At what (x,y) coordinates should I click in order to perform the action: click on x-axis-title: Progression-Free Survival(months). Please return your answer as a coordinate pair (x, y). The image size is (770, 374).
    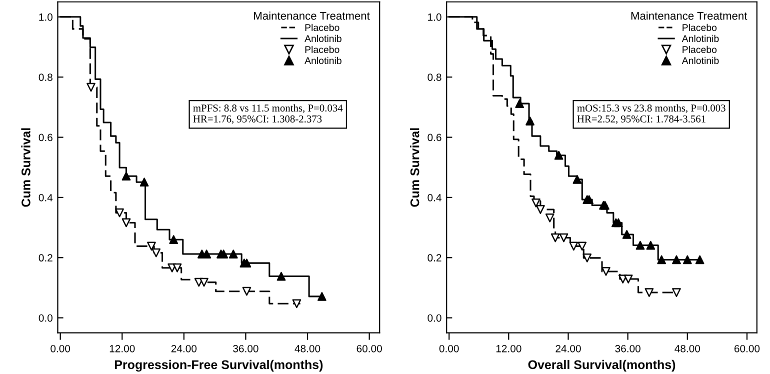
    Looking at the image, I should click on (218, 366).